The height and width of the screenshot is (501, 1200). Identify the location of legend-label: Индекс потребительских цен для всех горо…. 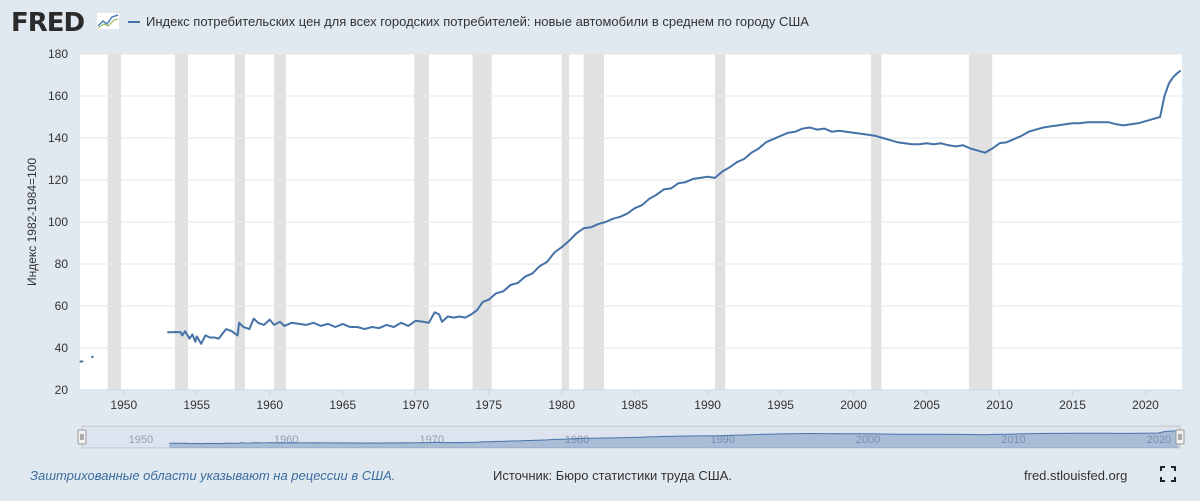
(477, 21).